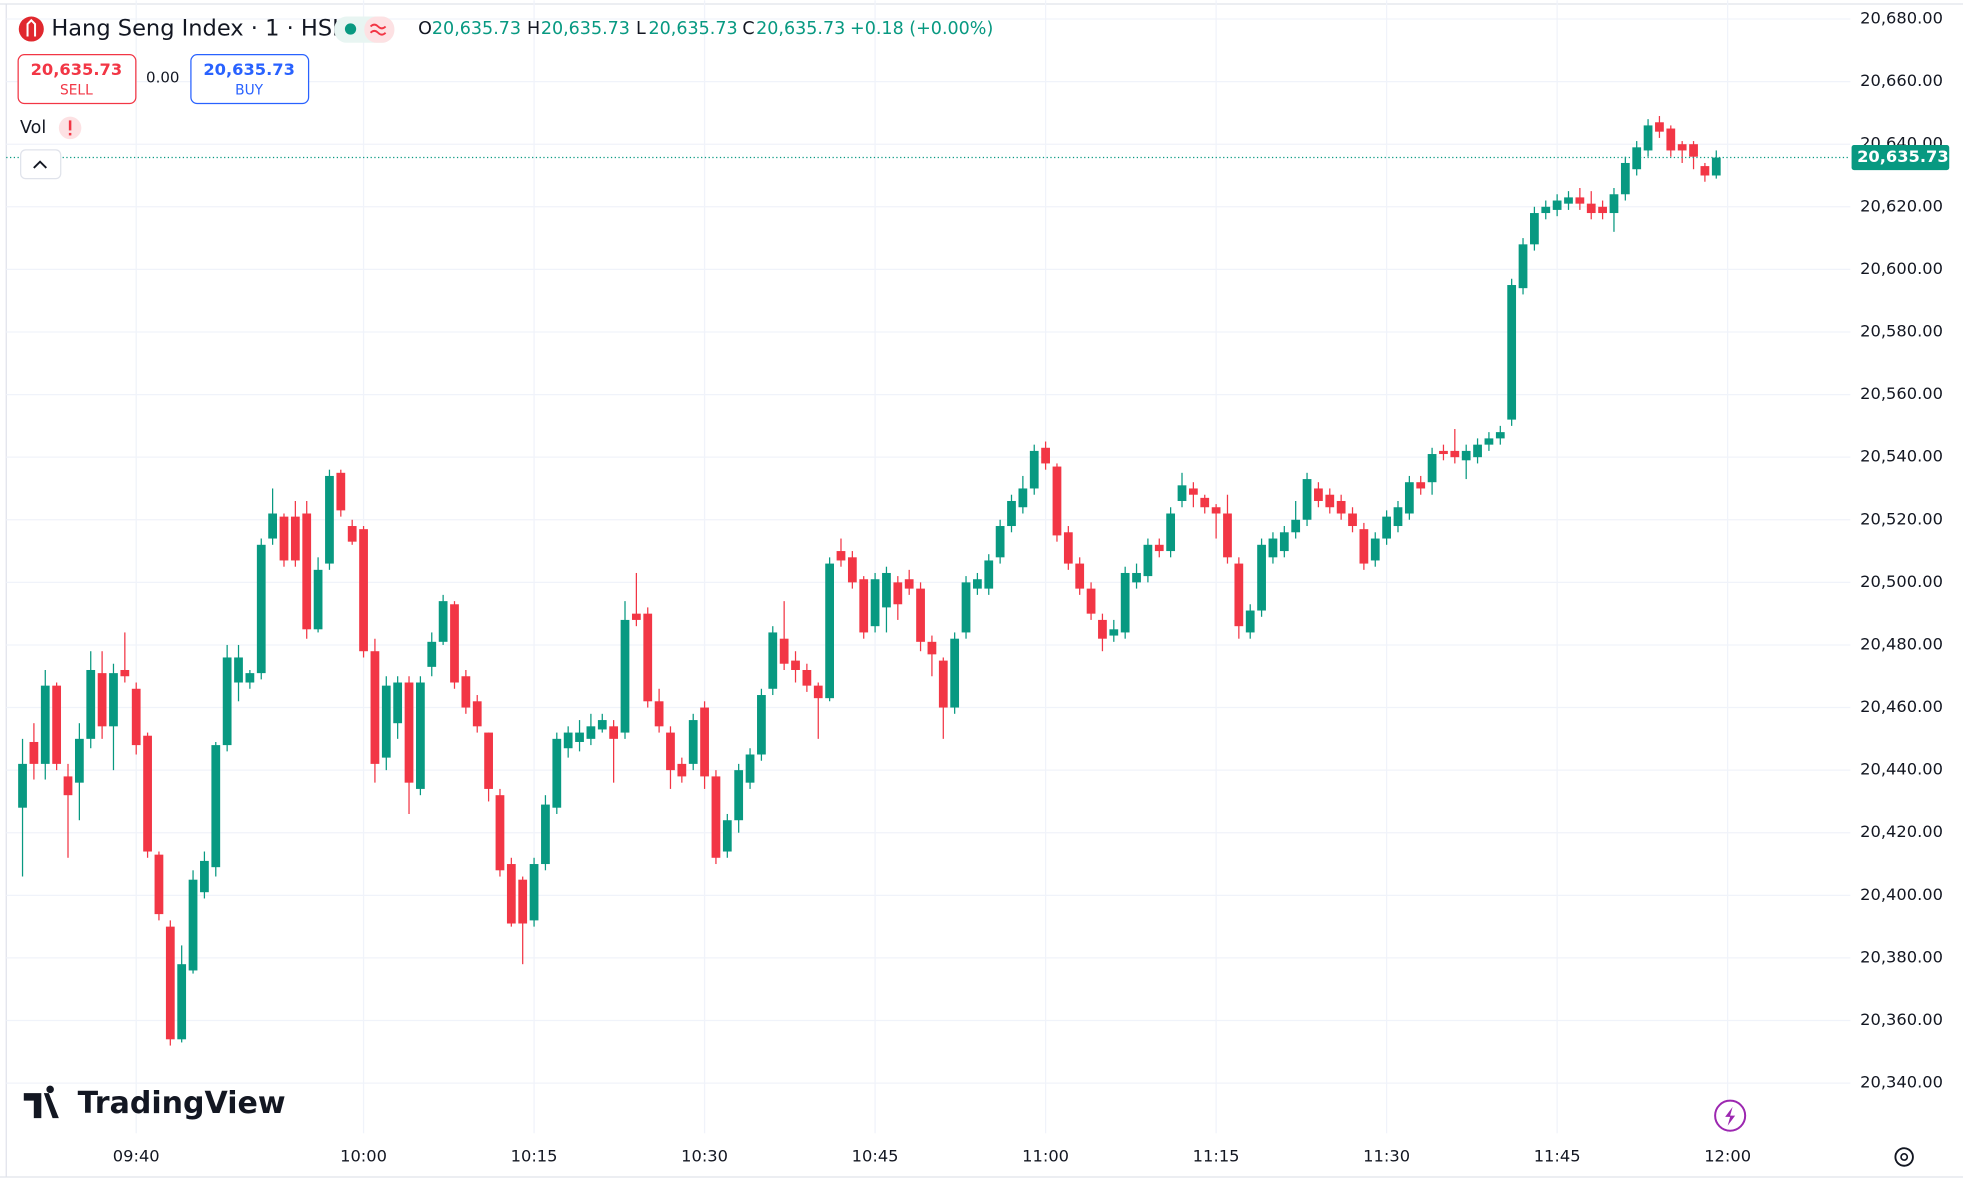  I want to click on y-tick-label: 20,380.00, so click(1901, 956).